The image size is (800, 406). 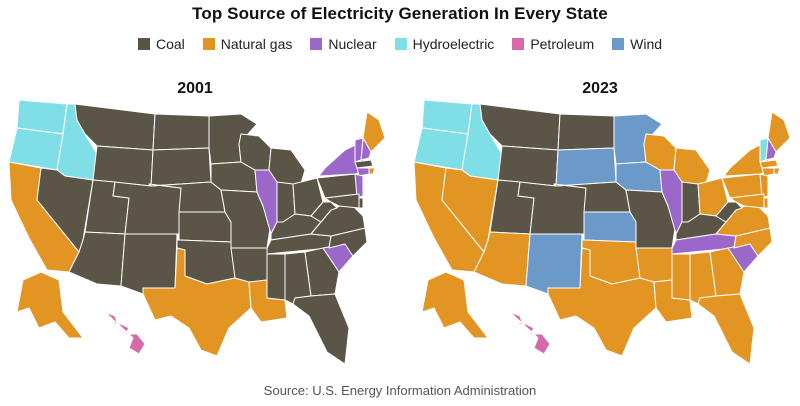 I want to click on legend-item-hydroelectric: Hydroelectric, so click(x=444, y=44).